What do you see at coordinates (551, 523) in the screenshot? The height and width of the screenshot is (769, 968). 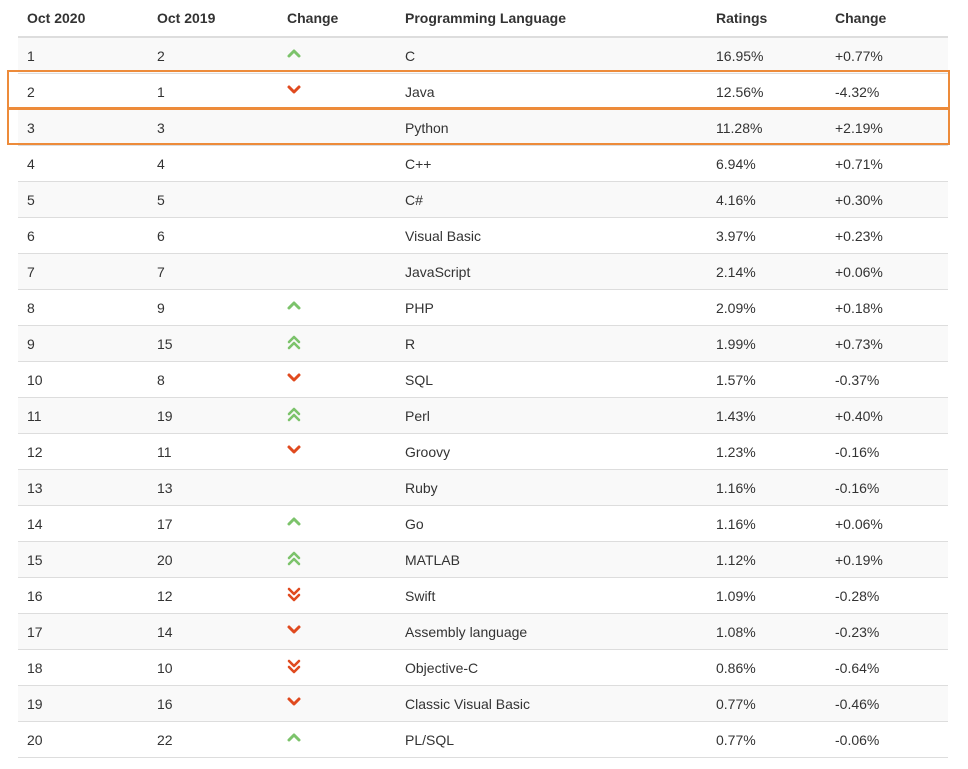 I see `language-name: Go` at bounding box center [551, 523].